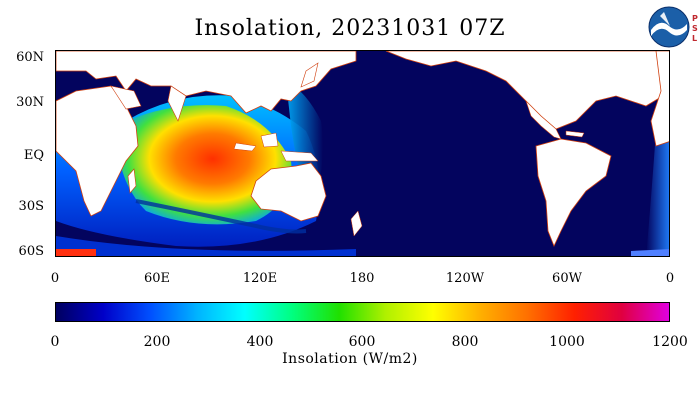 Image resolution: width=700 pixels, height=400 pixels. I want to click on noaa-psl-logo: P S L, so click(673, 27).